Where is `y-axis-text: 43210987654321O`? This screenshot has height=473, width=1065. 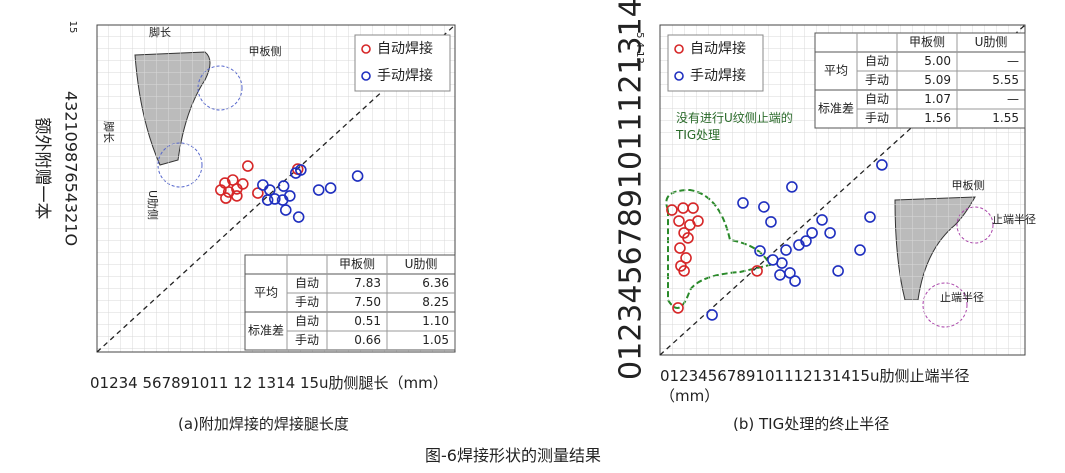 y-axis-text: 43210987654321O is located at coordinates (71, 168).